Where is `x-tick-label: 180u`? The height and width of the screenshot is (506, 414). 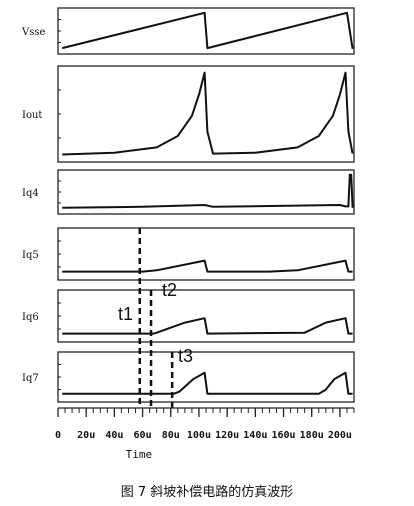
x-tick-label: 180u is located at coordinates (312, 435).